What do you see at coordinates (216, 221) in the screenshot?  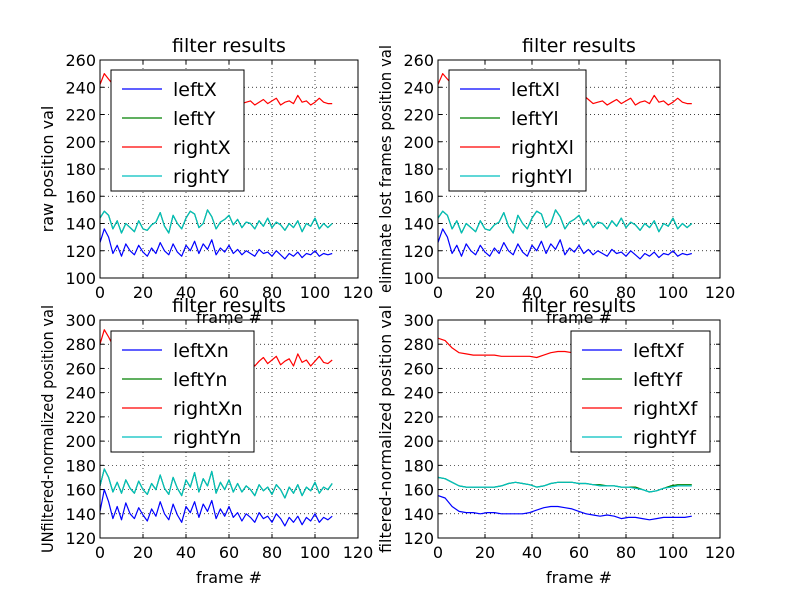 I see `series-line-rightY` at bounding box center [216, 221].